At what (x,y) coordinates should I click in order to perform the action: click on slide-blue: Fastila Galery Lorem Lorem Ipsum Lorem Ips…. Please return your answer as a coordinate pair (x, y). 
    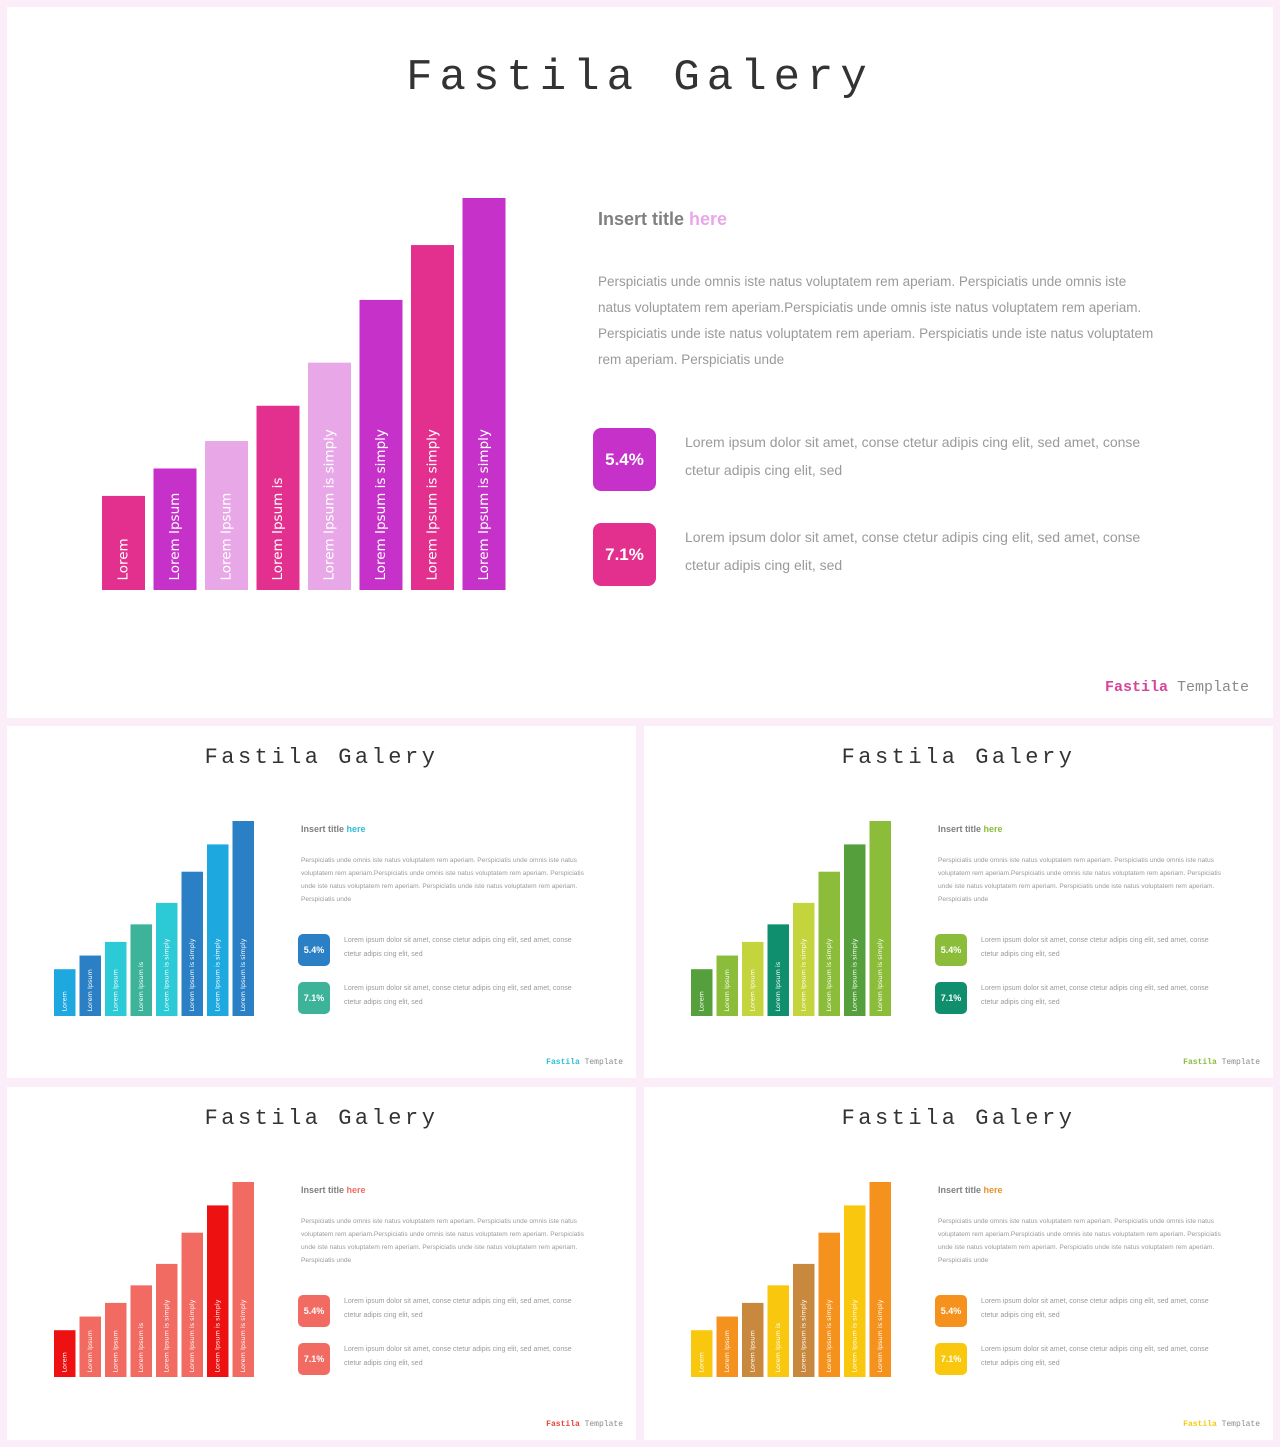
    Looking at the image, I should click on (321, 902).